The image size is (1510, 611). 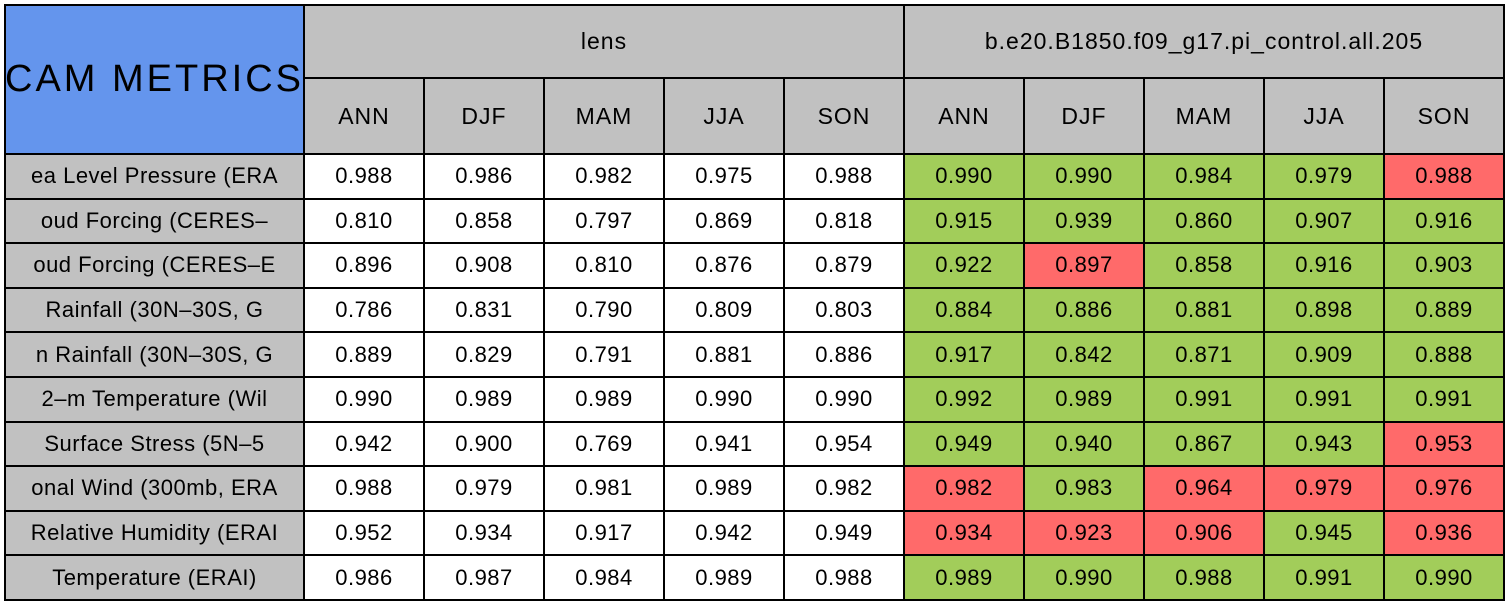 What do you see at coordinates (1324, 354) in the screenshot?
I see `control-value-cell: 0.909` at bounding box center [1324, 354].